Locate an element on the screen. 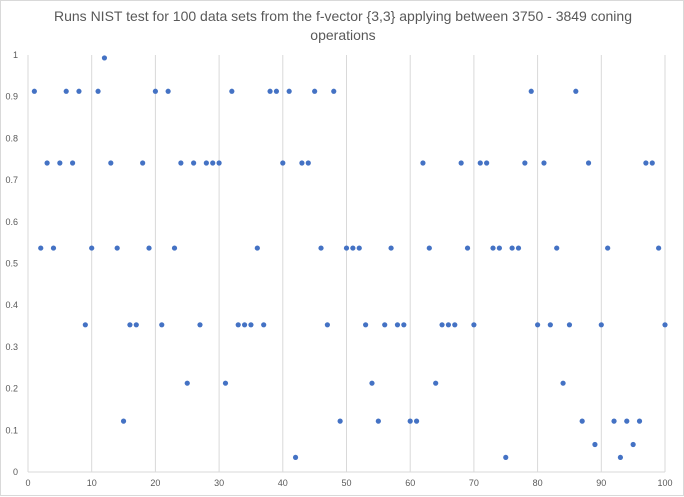  x-tick-label: 80 is located at coordinates (538, 483).